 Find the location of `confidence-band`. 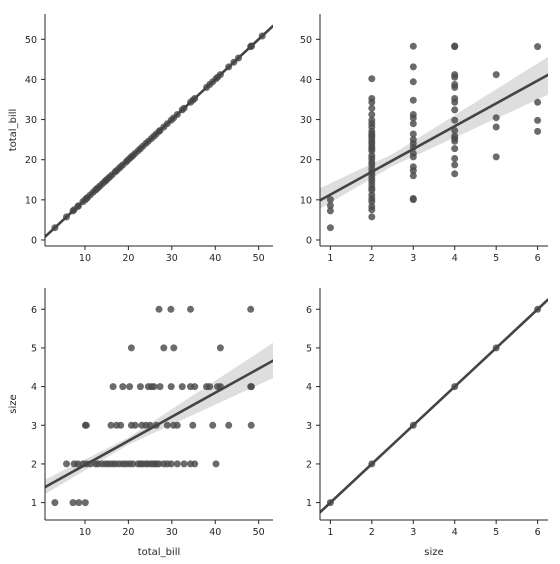

confidence-band is located at coordinates (434, 132).